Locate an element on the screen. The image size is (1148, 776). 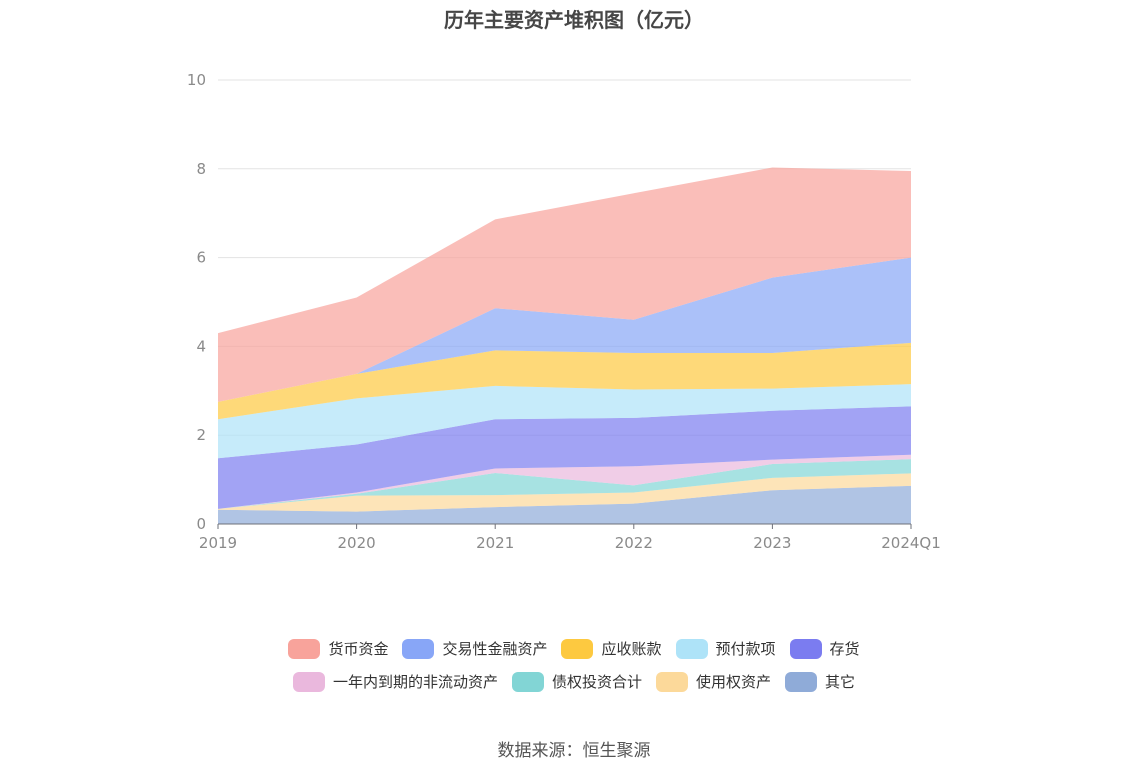
y-tick-label: 2 is located at coordinates (201, 435).